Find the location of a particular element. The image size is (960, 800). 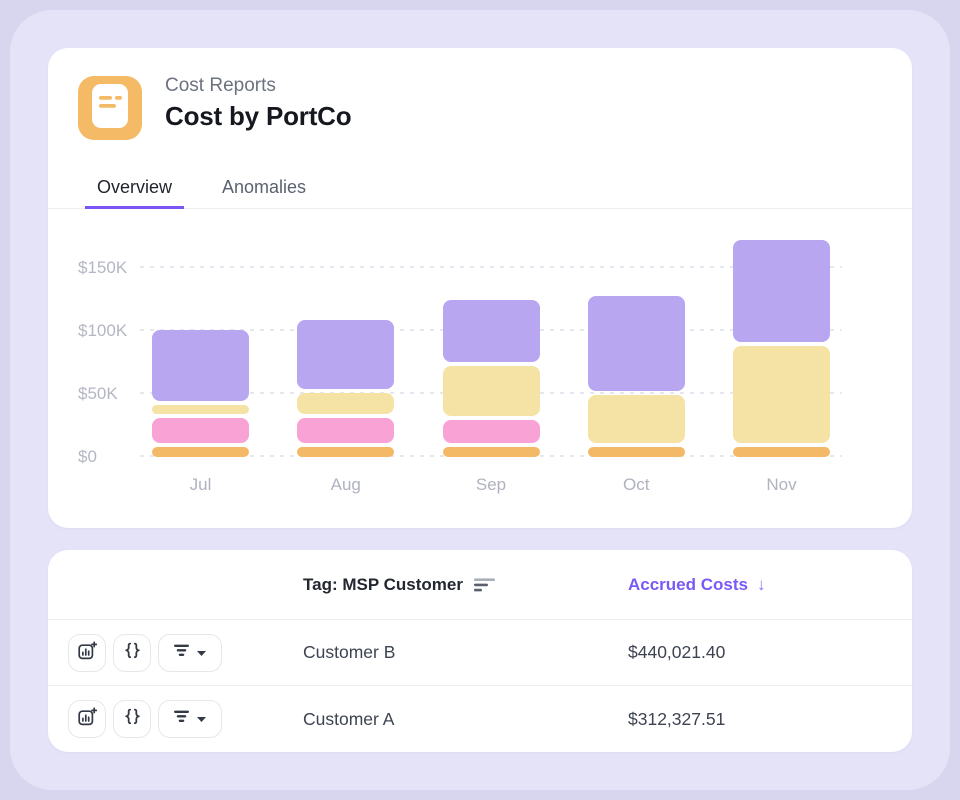

tab-overview: Overview is located at coordinates (135, 189).